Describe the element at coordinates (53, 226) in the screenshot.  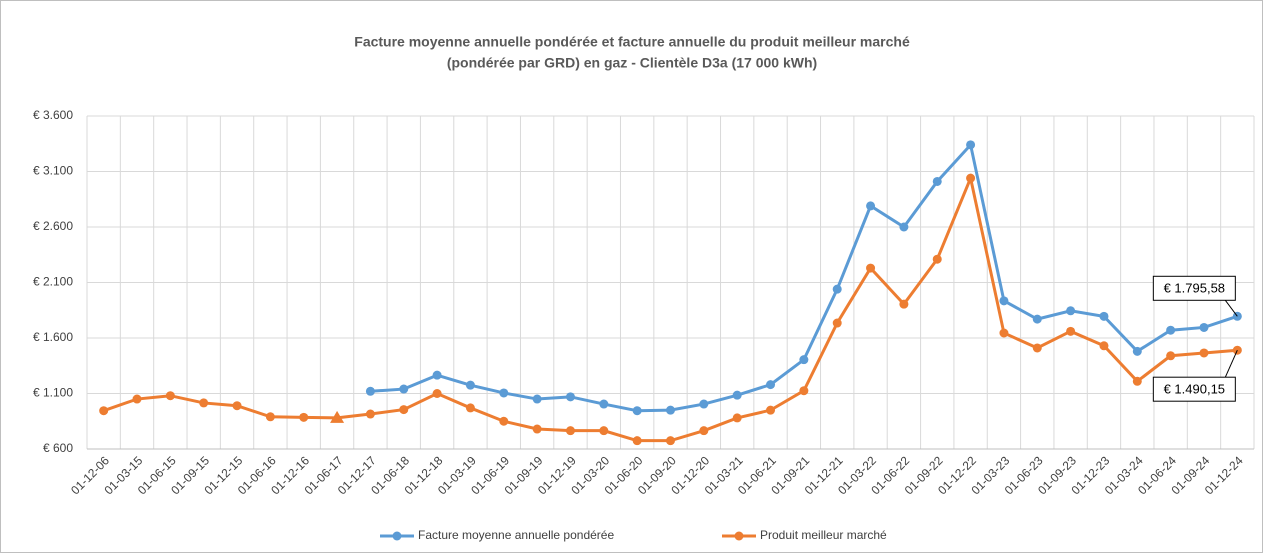
I see `y-tick-label: € 2.600` at that location.